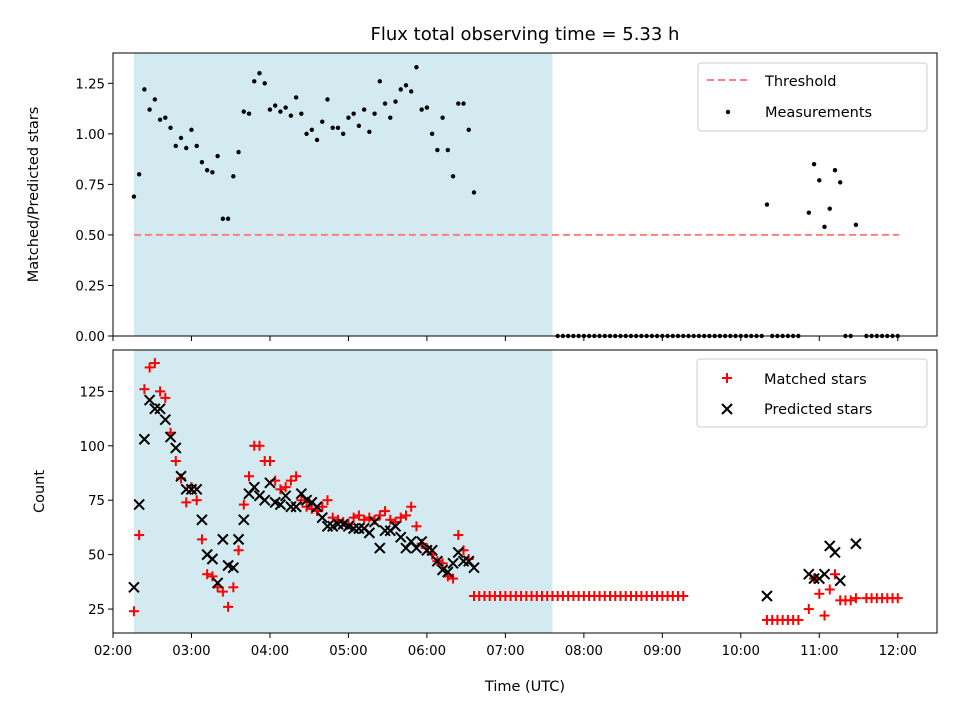  What do you see at coordinates (34, 195) in the screenshot?
I see `y-axis-label: Matched/Predicted stars` at bounding box center [34, 195].